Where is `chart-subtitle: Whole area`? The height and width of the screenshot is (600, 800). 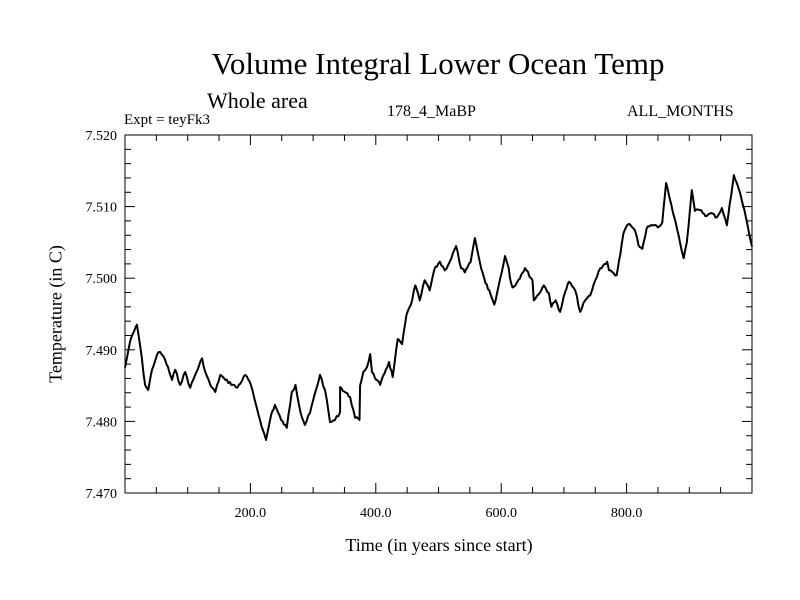 chart-subtitle: Whole area is located at coordinates (257, 100).